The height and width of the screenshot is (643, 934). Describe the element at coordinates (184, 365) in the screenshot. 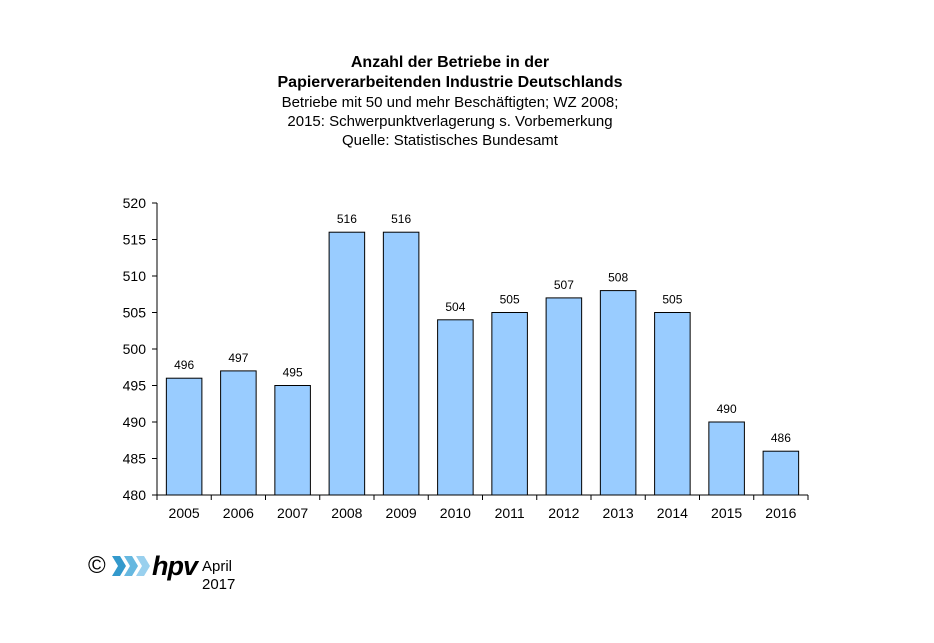

I see `data-label-2005: 496` at that location.